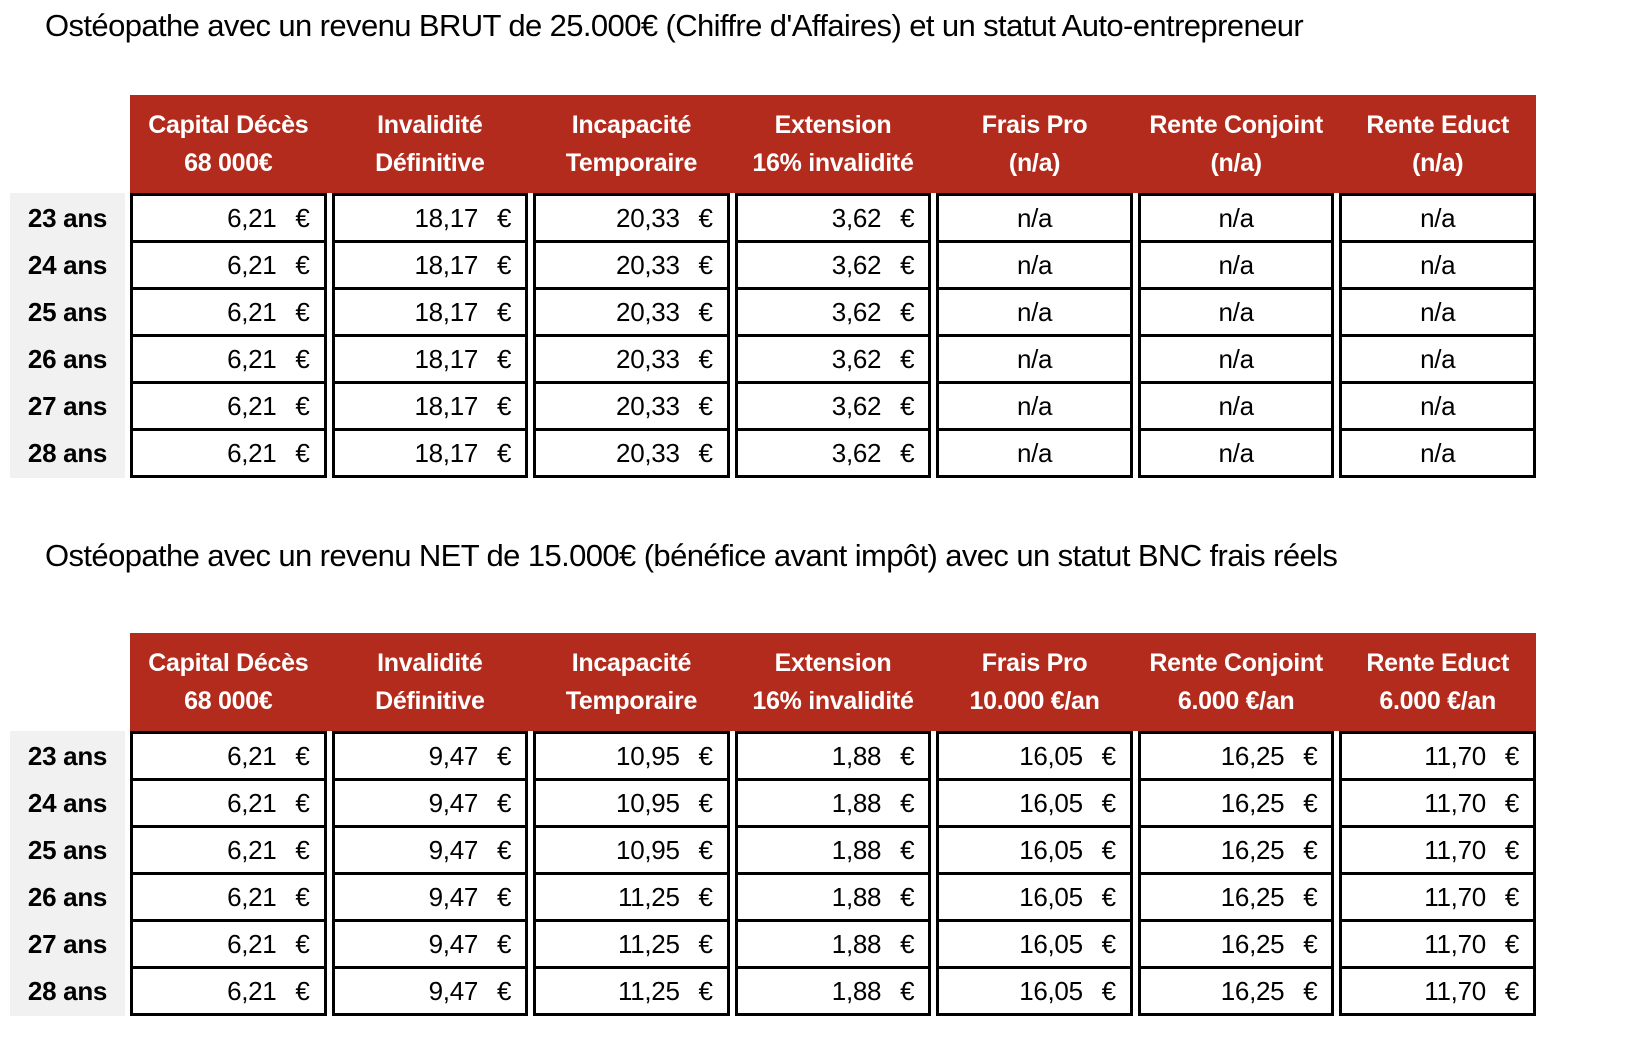  What do you see at coordinates (833, 163) in the screenshot?
I see `column-header-subtitle: 16% invalidité` at bounding box center [833, 163].